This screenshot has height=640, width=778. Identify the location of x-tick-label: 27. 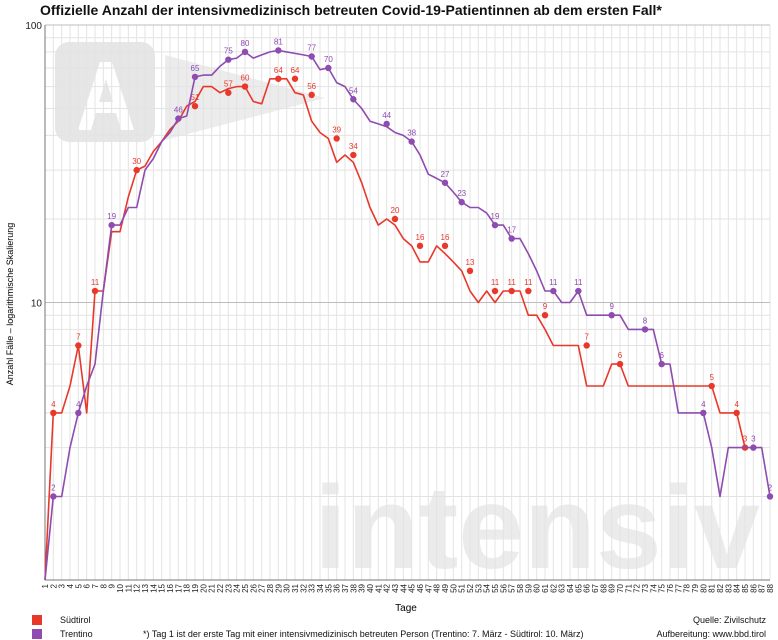
(262, 587).